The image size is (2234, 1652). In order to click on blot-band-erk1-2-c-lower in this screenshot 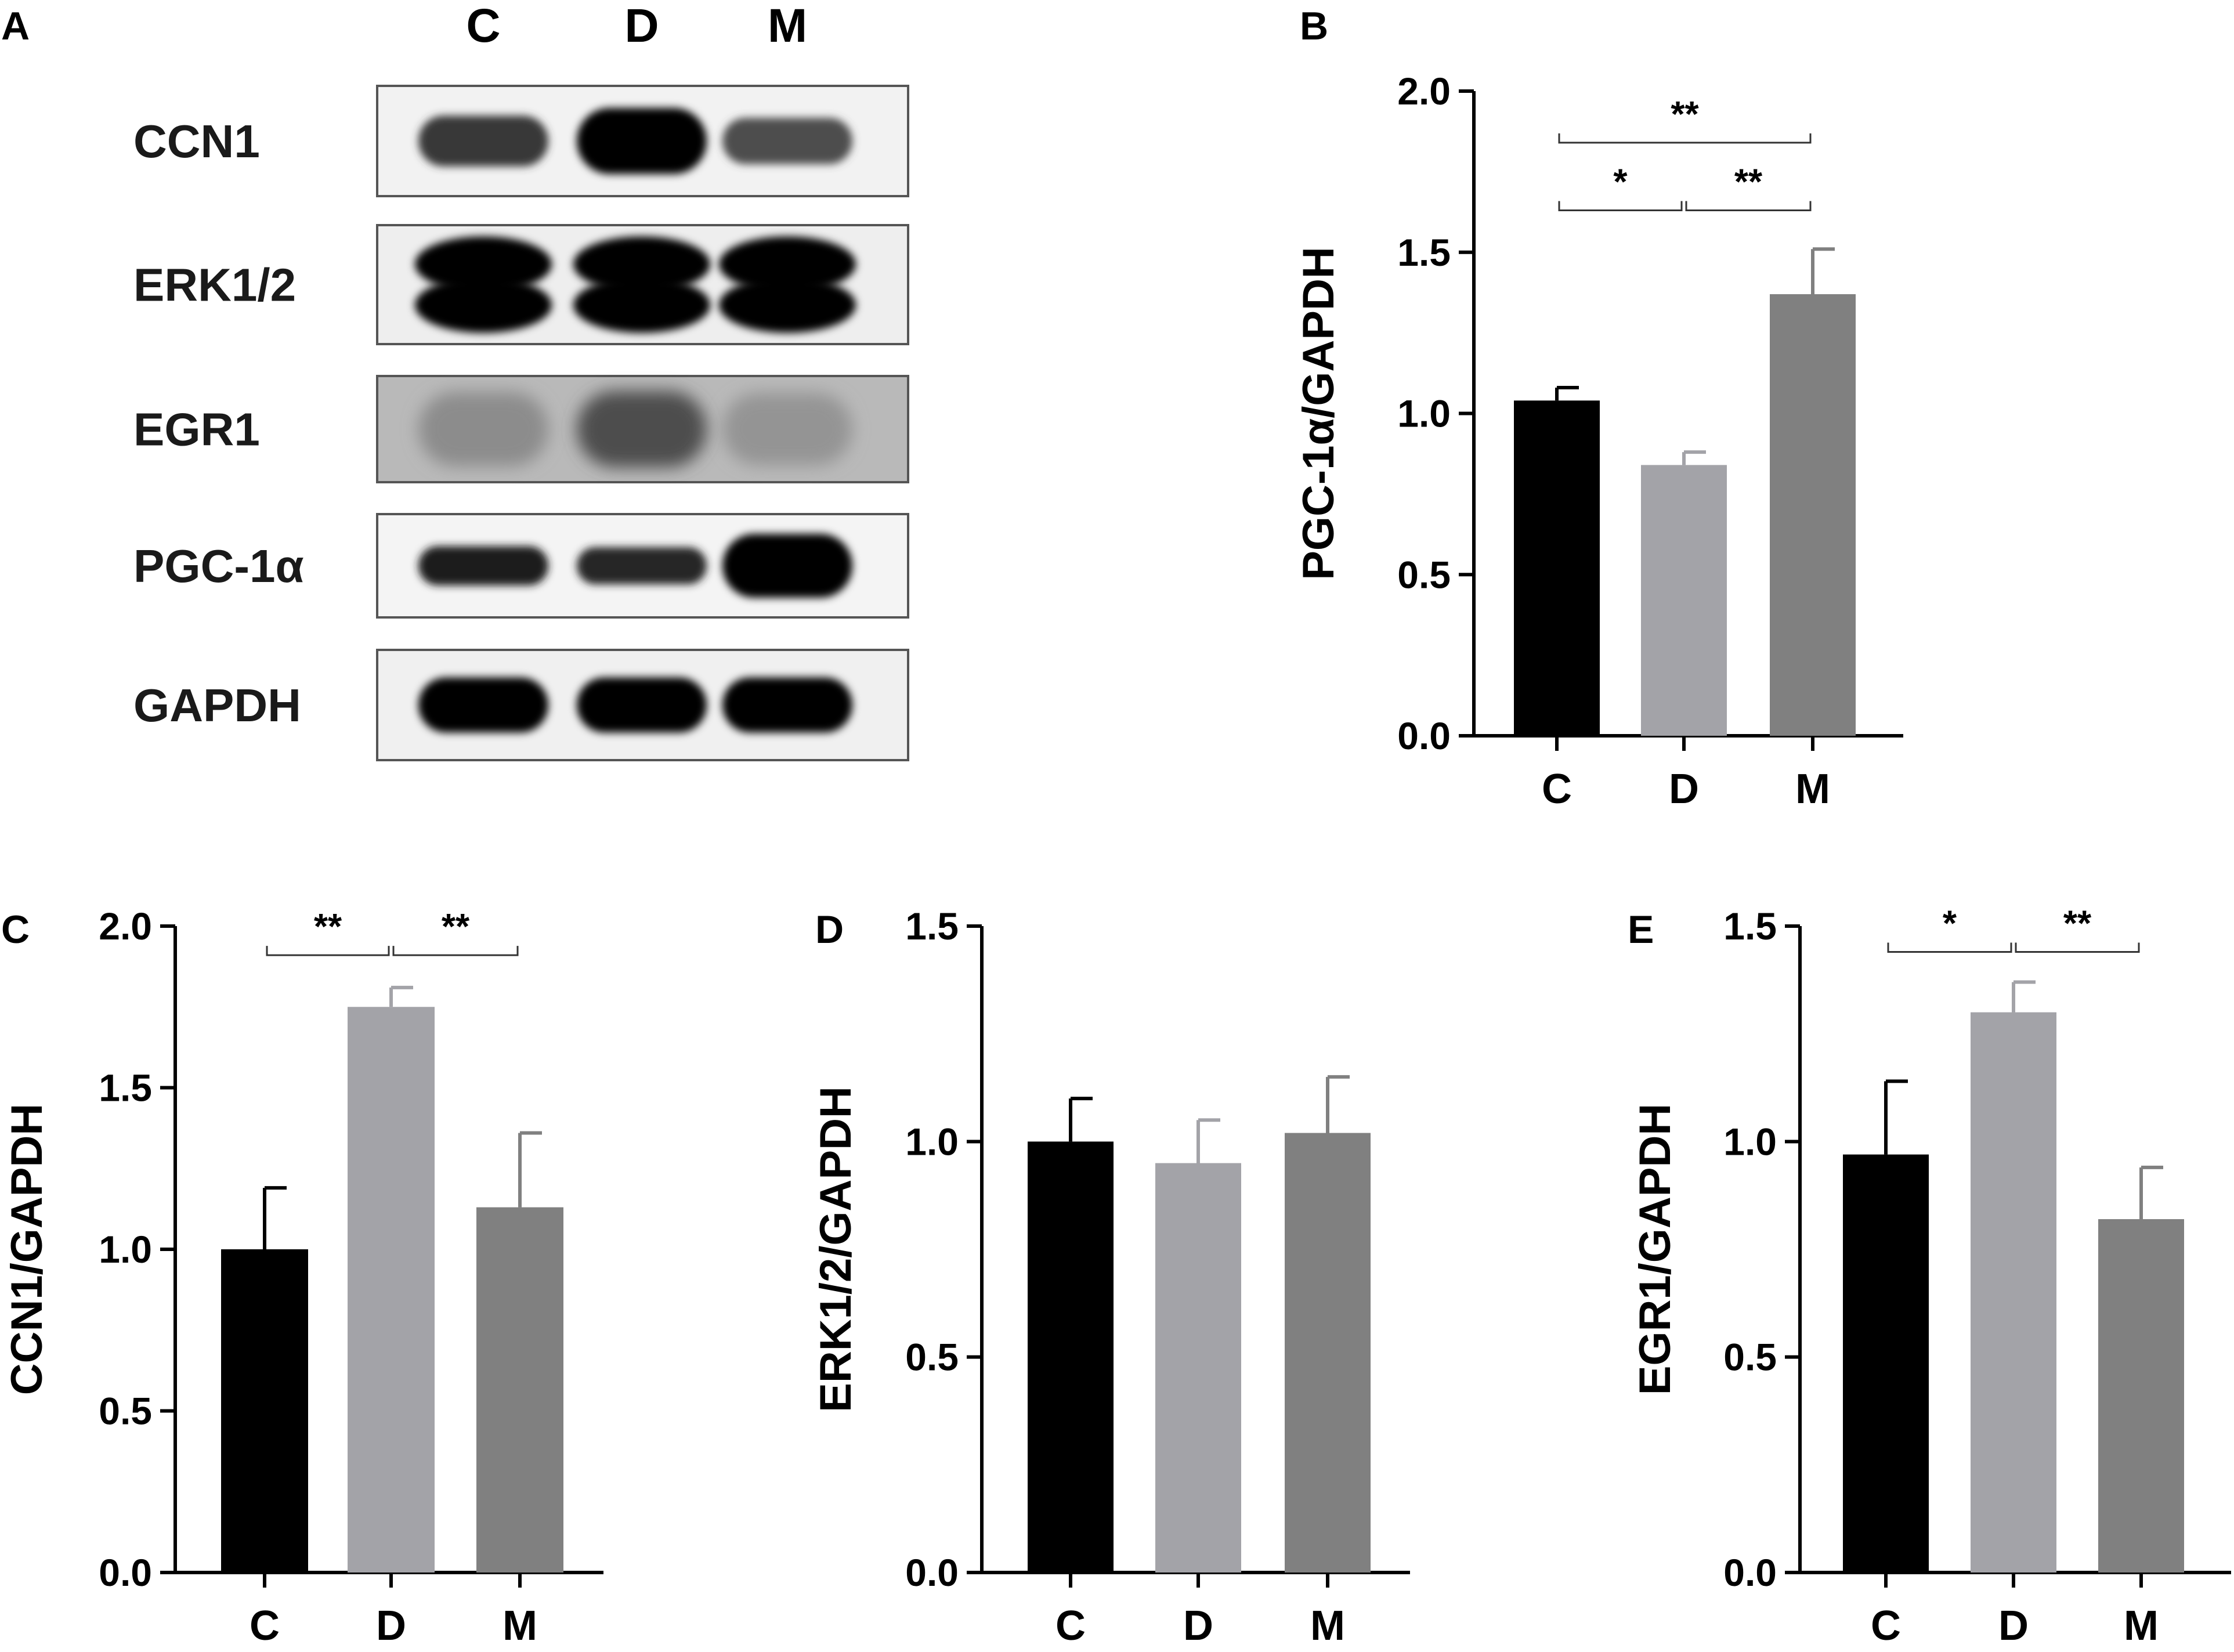, I will do `click(483, 305)`.